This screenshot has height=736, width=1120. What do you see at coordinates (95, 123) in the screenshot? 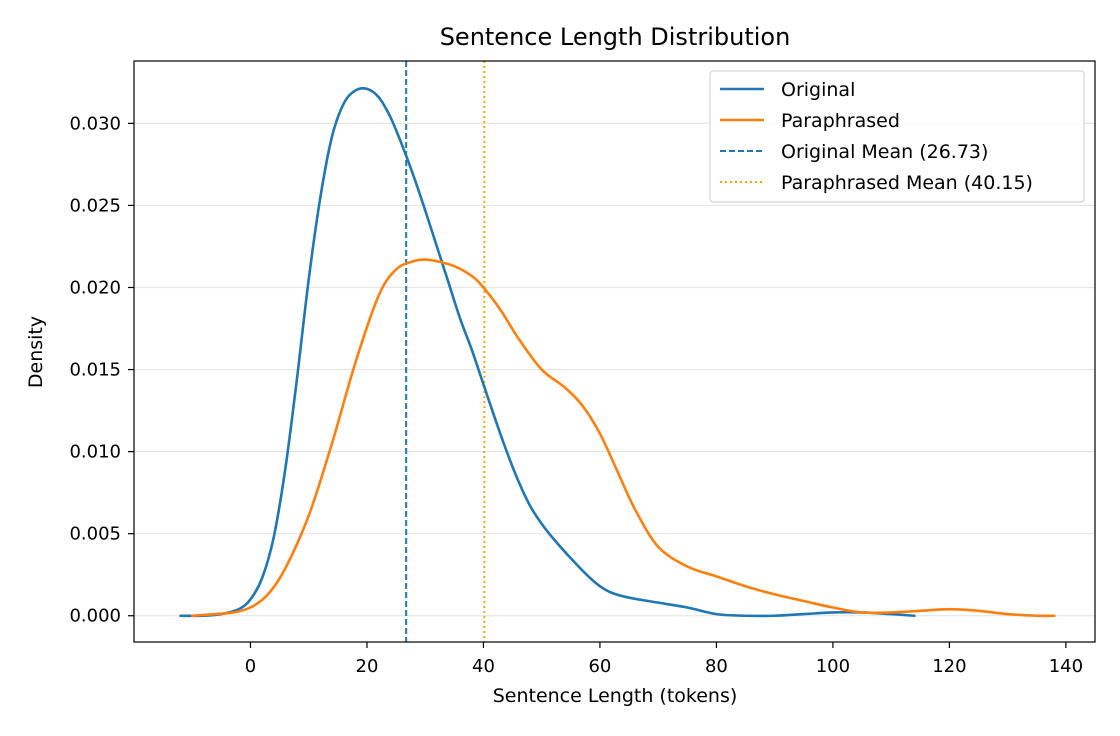
I see `y-tick-label-6: 0.030` at bounding box center [95, 123].